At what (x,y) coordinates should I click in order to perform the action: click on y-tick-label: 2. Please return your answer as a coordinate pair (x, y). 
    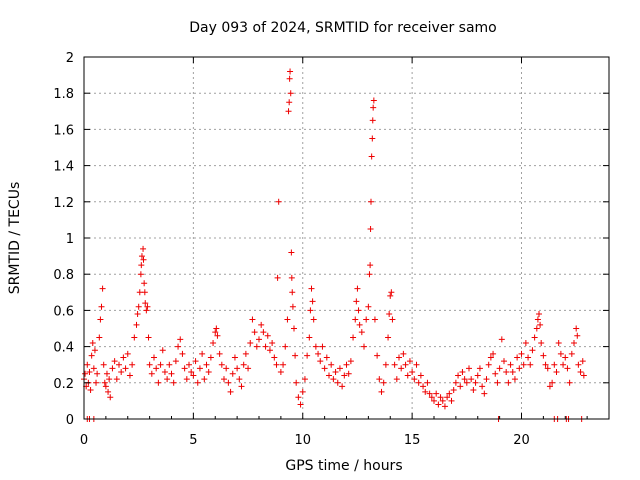
    Looking at the image, I should click on (70, 58).